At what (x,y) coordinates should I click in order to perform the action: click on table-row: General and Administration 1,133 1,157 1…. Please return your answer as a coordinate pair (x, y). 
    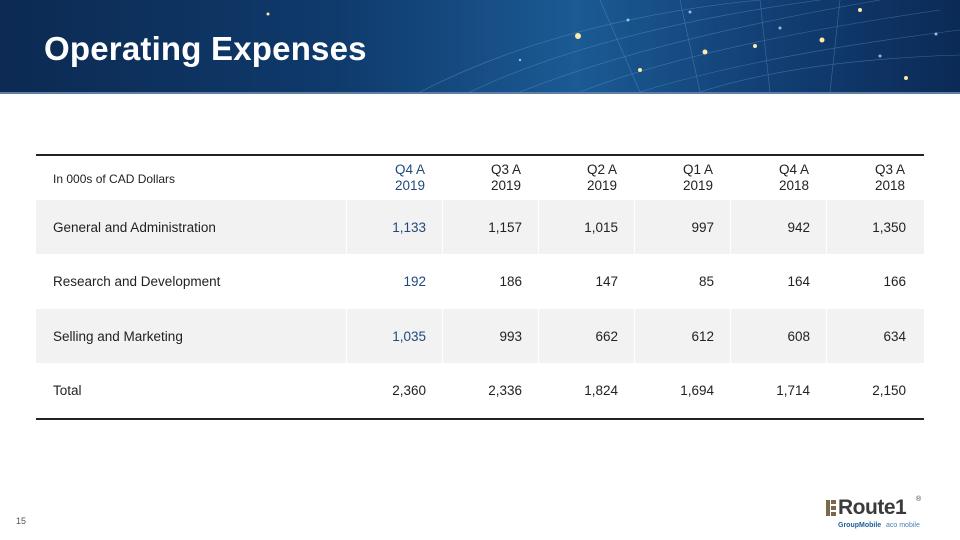
    Looking at the image, I should click on (480, 227).